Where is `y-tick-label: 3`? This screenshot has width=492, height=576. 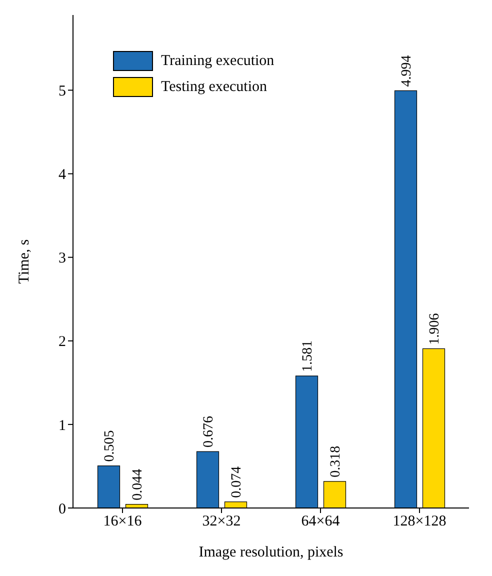
y-tick-label: 3 is located at coordinates (62, 258).